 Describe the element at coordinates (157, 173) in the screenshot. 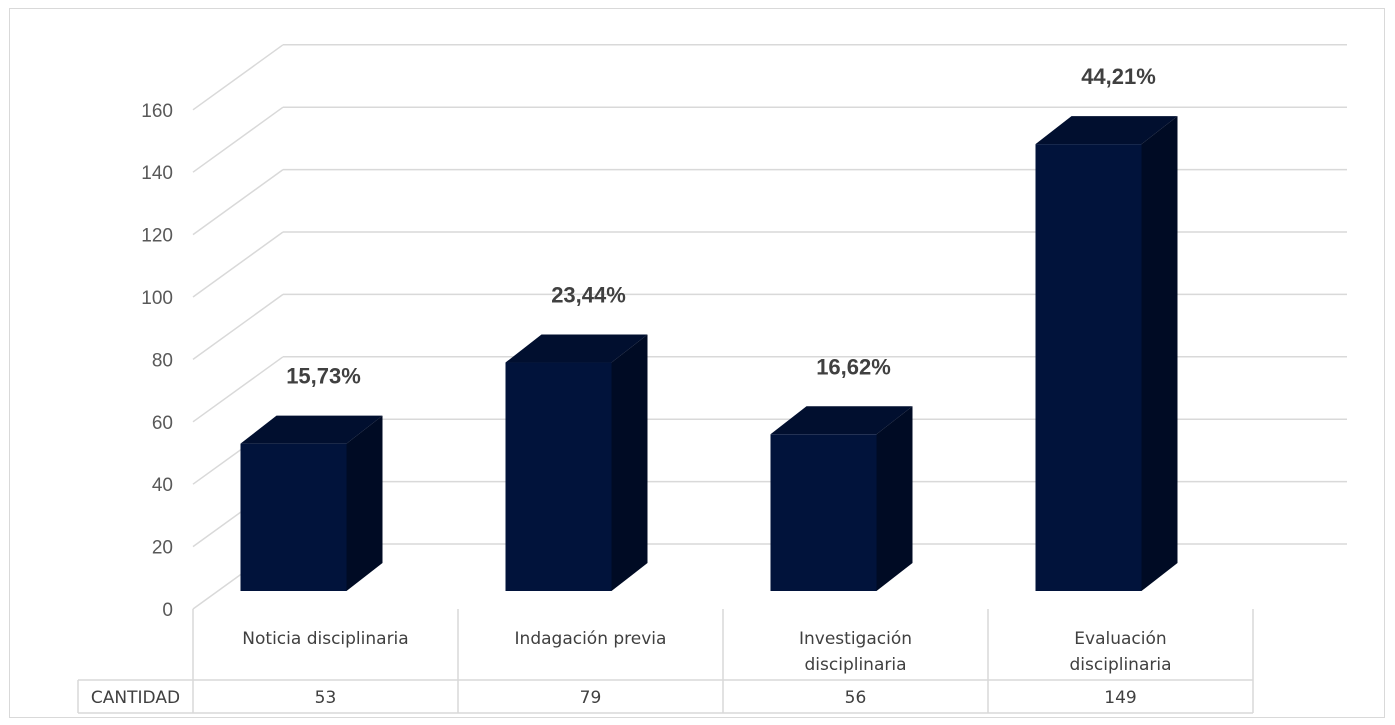

I see `y-tick-label: 140` at that location.